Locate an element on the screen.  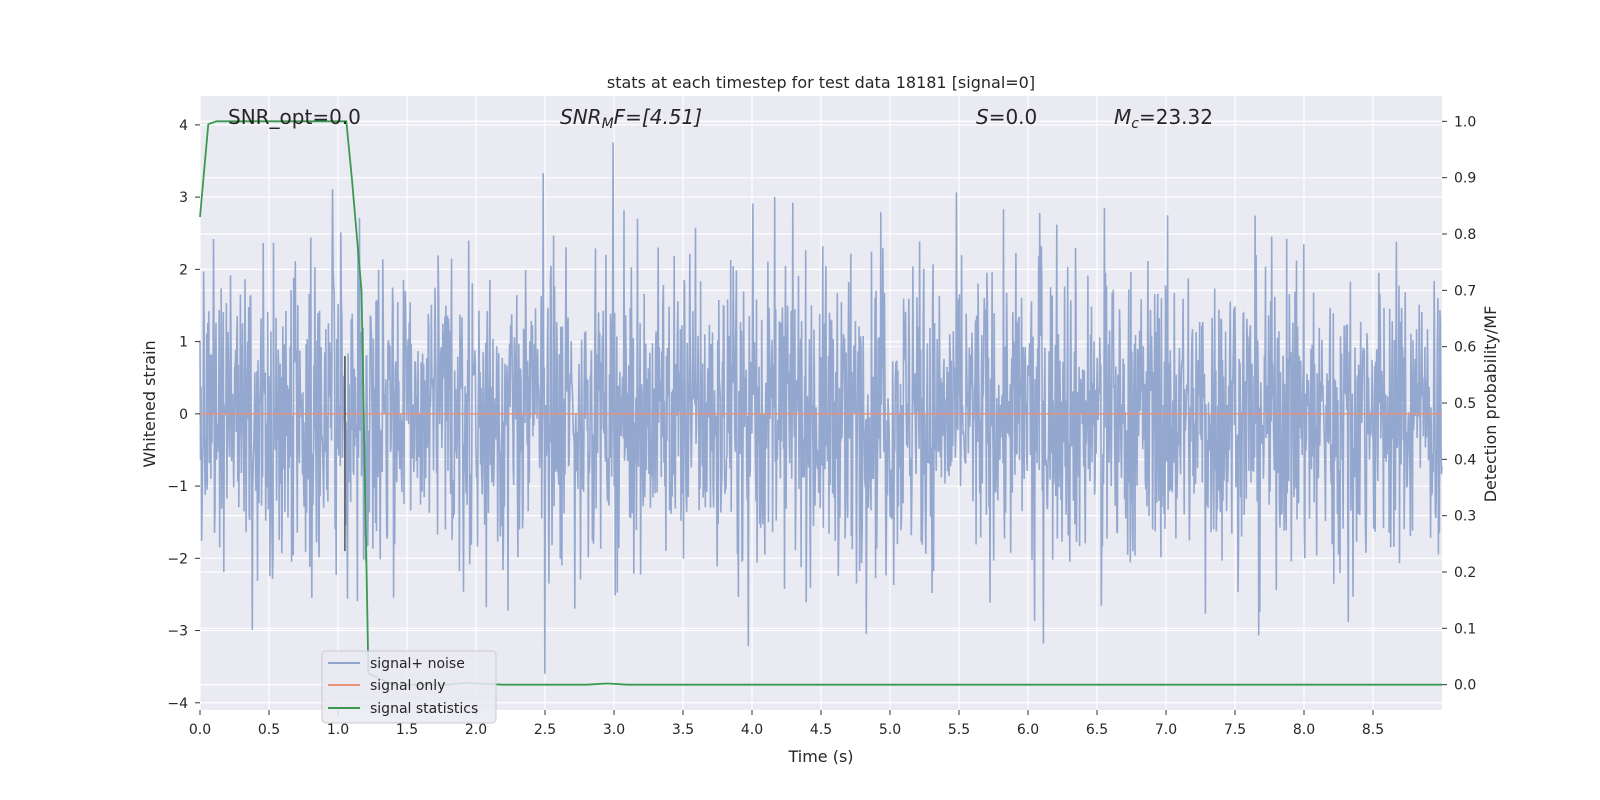
y2-tick-label: 0.0 is located at coordinates (1465, 686).